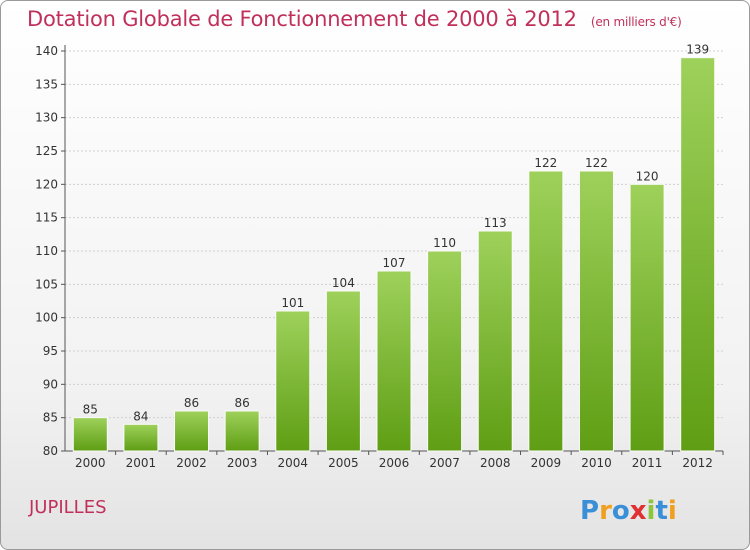 The height and width of the screenshot is (550, 750). I want to click on y-tick-label: 80, so click(50, 451).